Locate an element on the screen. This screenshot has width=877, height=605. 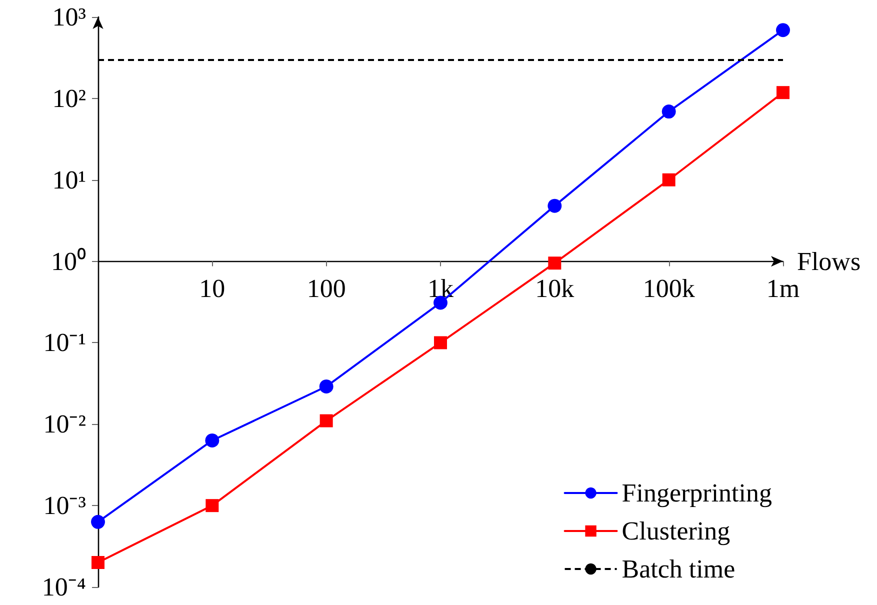
x-tick-label: 1k is located at coordinates (441, 288).